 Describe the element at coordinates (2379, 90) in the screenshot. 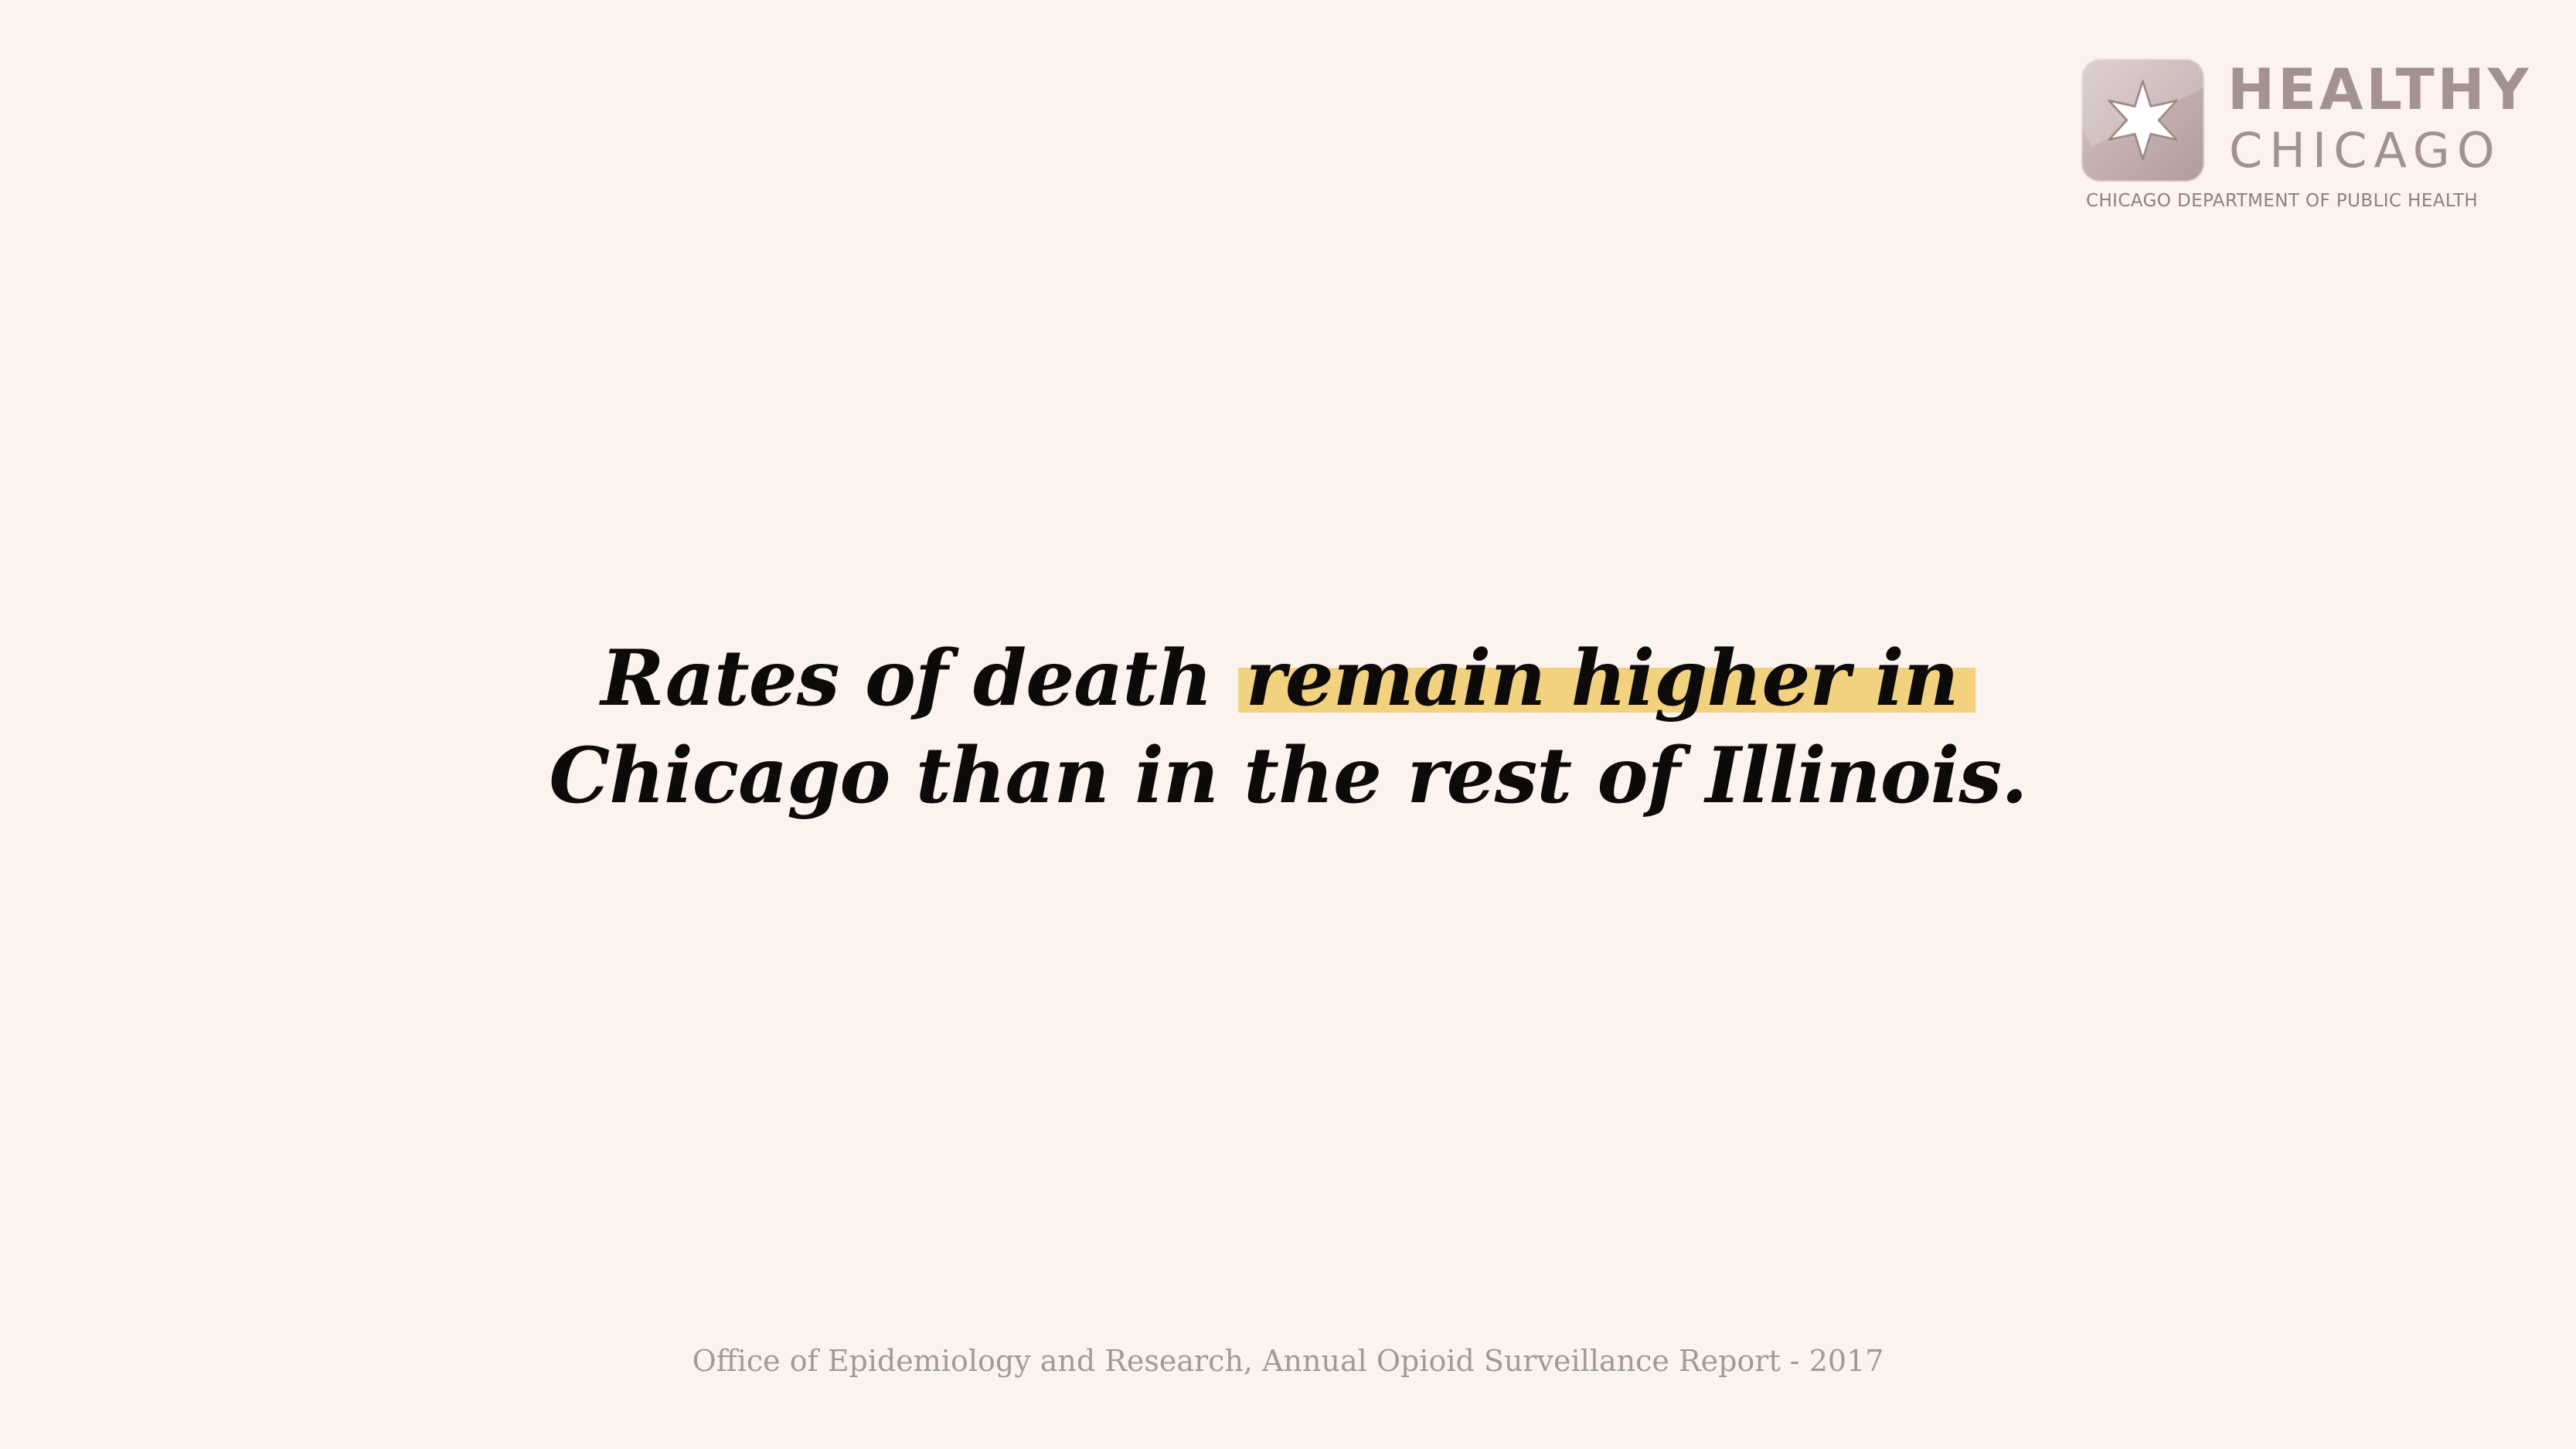

I see `logo-wordmark-healthy: HEALTHY` at that location.